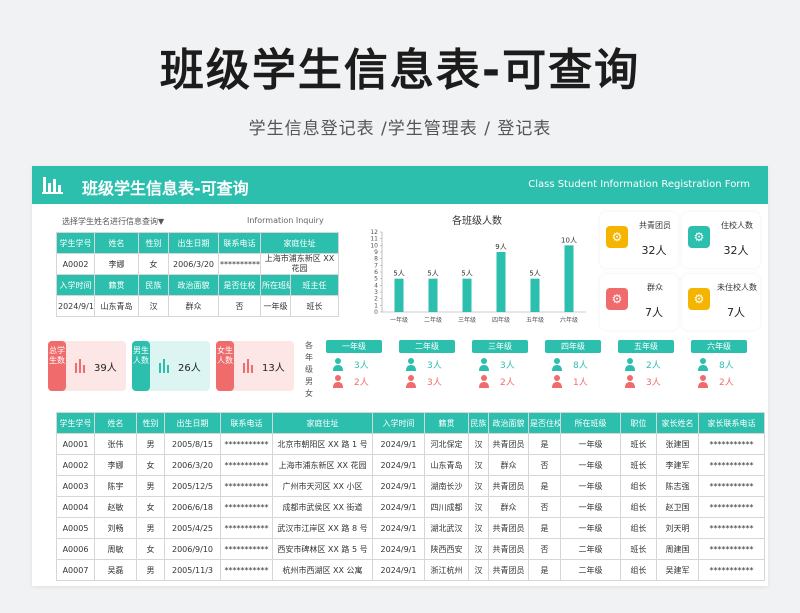  I want to click on table-cell: 吴磊, so click(115, 570).